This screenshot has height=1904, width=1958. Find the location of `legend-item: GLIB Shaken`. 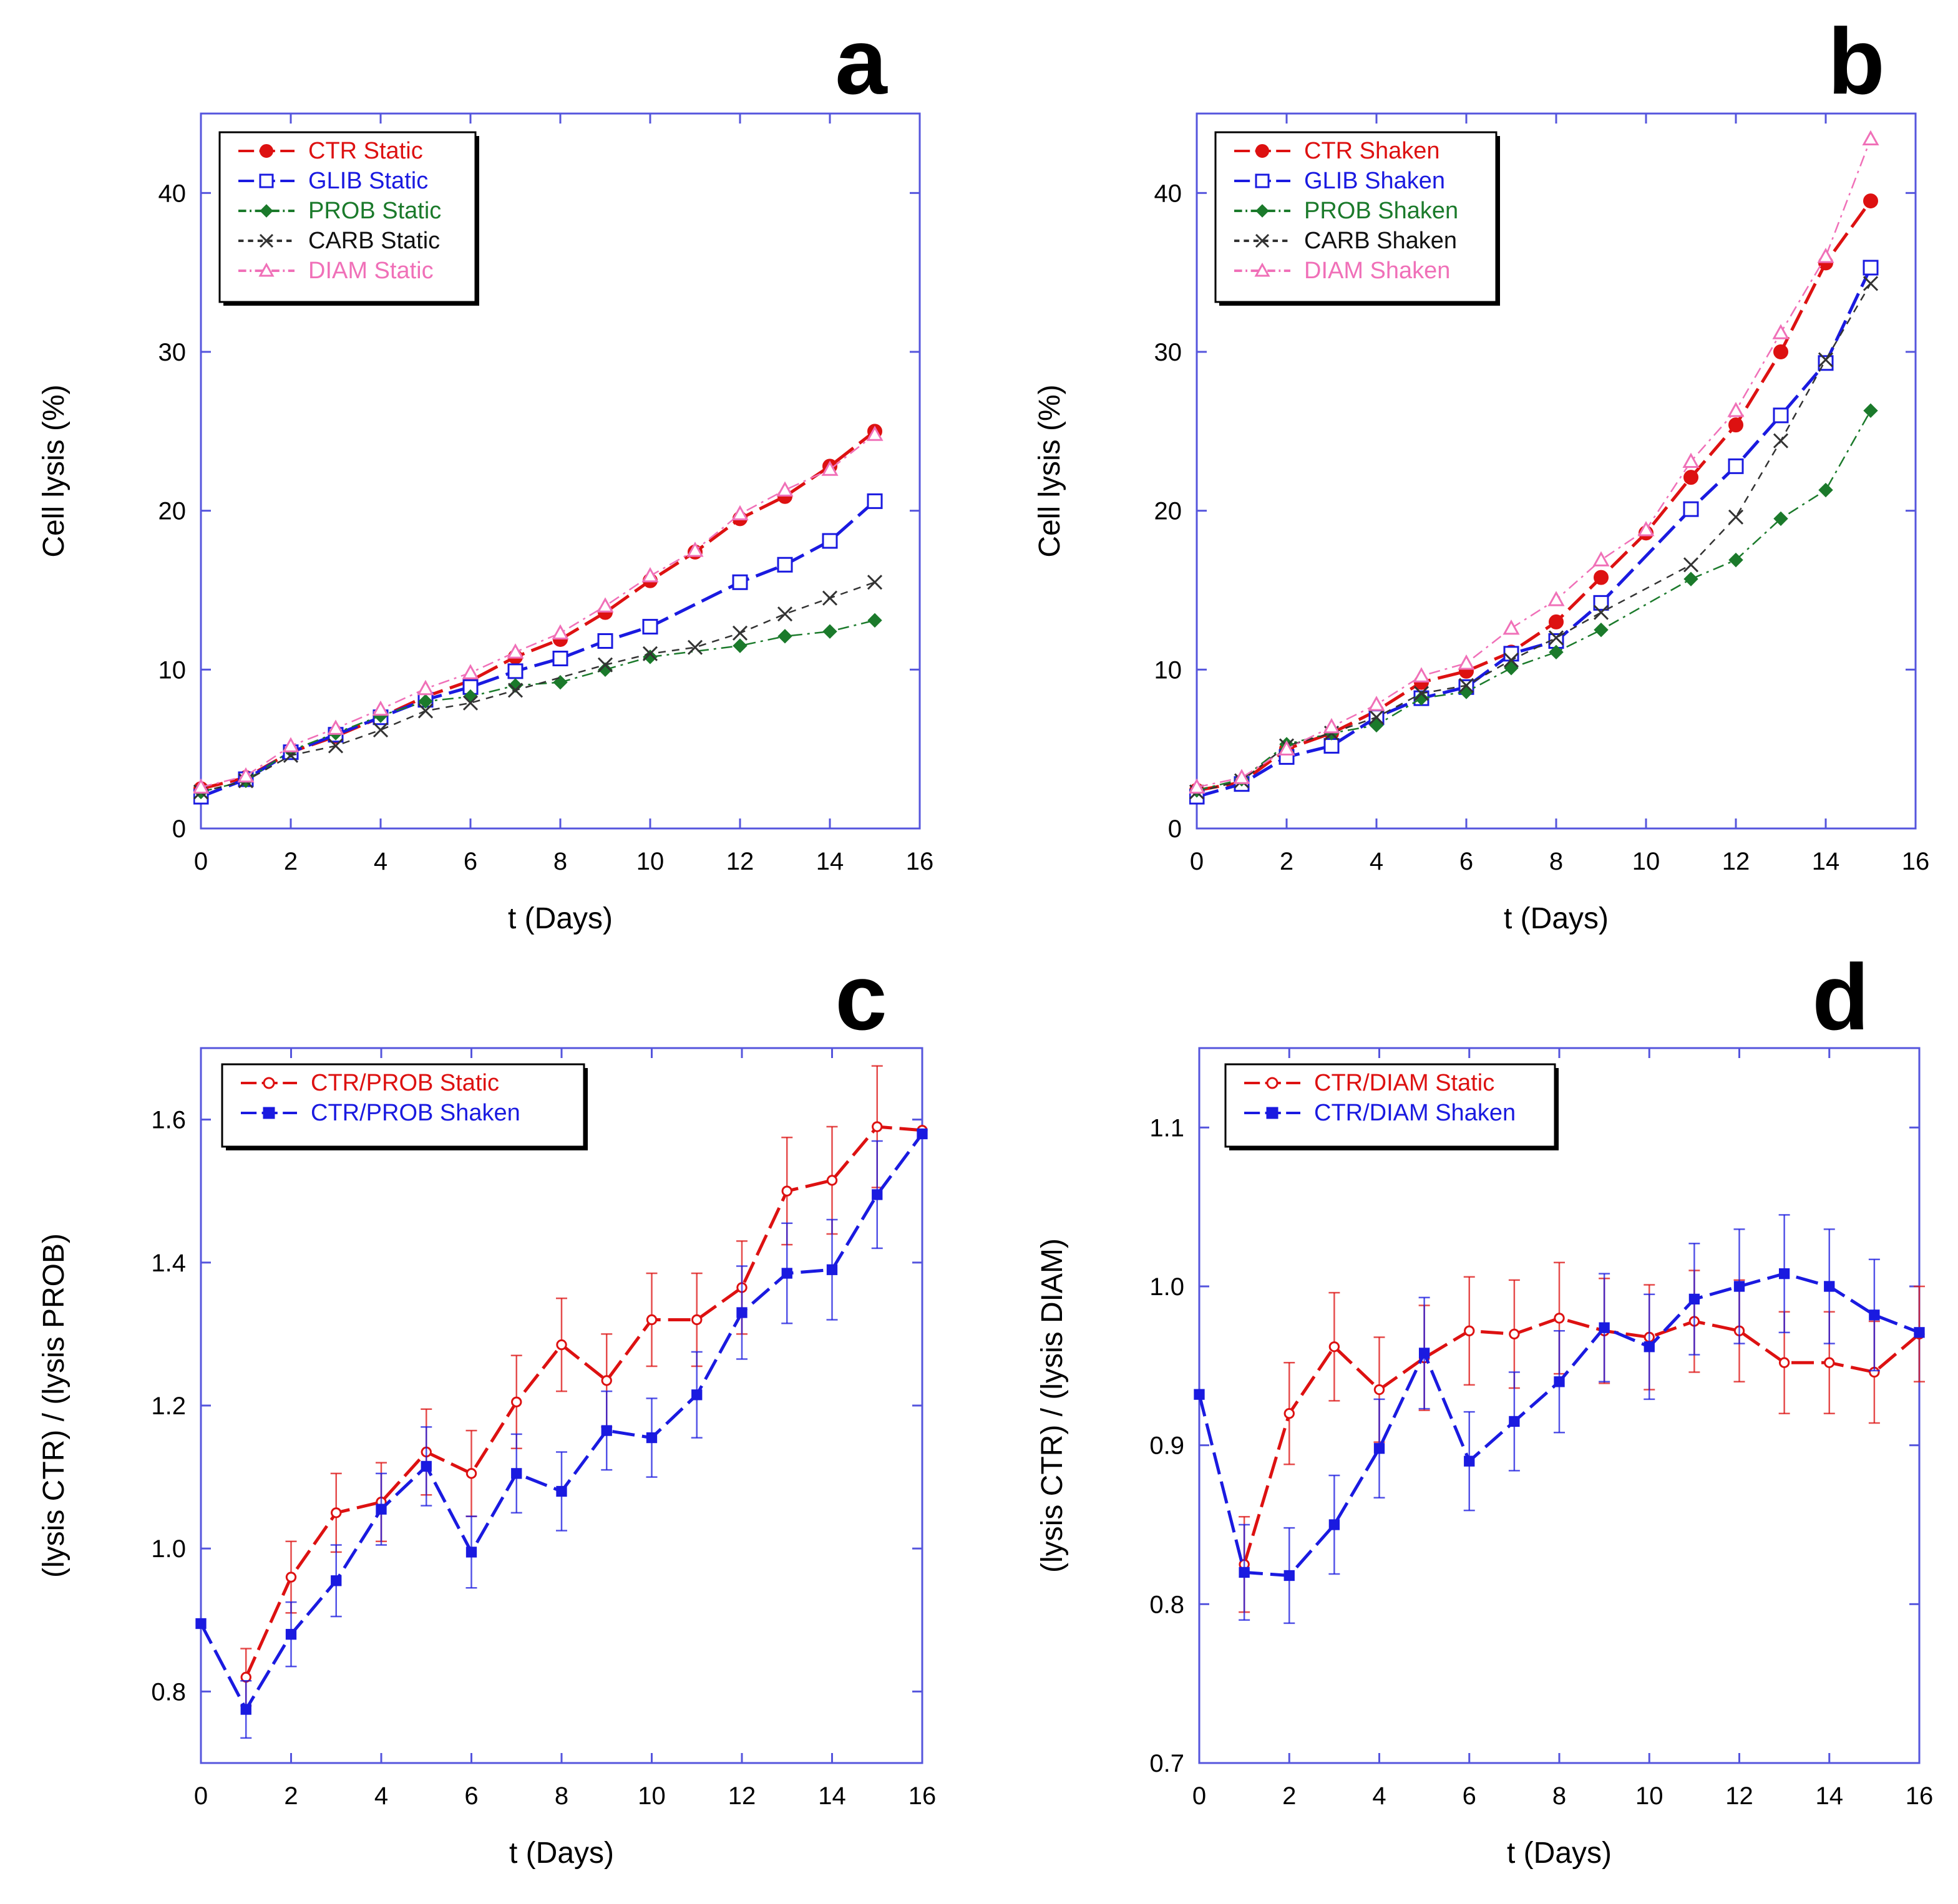

legend-item: GLIB Shaken is located at coordinates (1339, 181).